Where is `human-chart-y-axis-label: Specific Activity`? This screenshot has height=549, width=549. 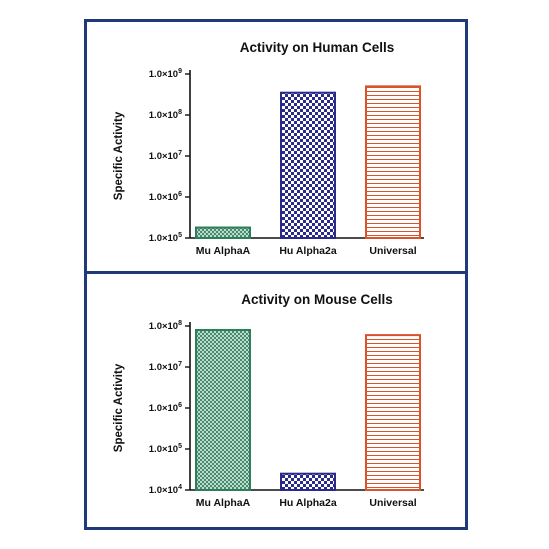
human-chart-y-axis-label: Specific Activity is located at coordinates (119, 155).